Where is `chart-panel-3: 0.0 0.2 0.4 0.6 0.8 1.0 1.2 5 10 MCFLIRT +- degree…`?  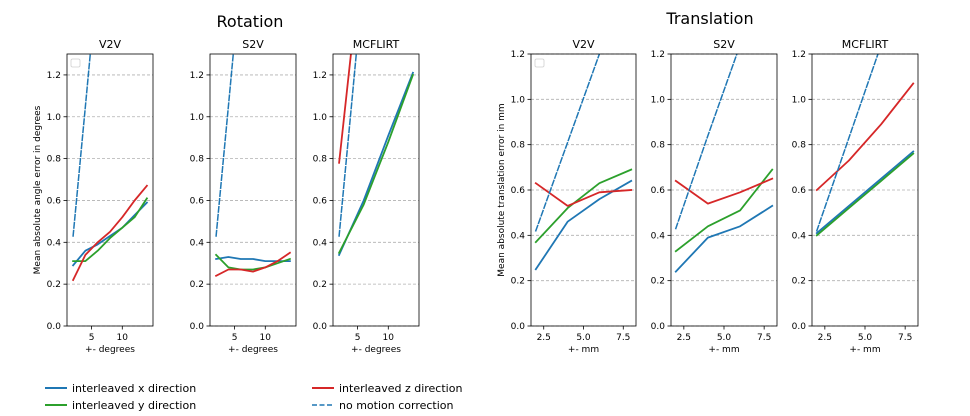 chart-panel-3: 0.0 0.2 0.4 0.6 0.8 1.0 1.2 5 10 MCFLIRT +- degree… is located at coordinates (366, 196).